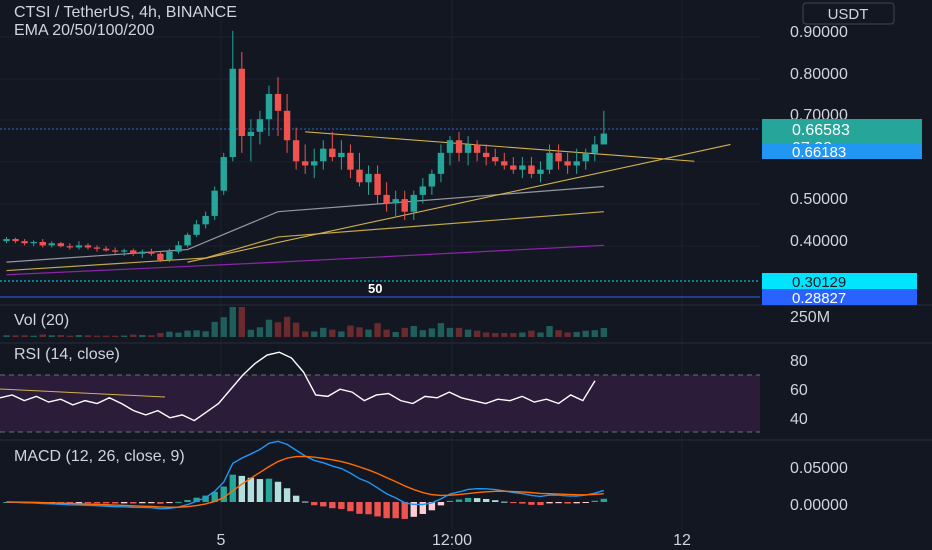 This screenshot has width=932, height=550. Describe the element at coordinates (810, 317) in the screenshot. I see `volume-axis-label: 250M` at that location.